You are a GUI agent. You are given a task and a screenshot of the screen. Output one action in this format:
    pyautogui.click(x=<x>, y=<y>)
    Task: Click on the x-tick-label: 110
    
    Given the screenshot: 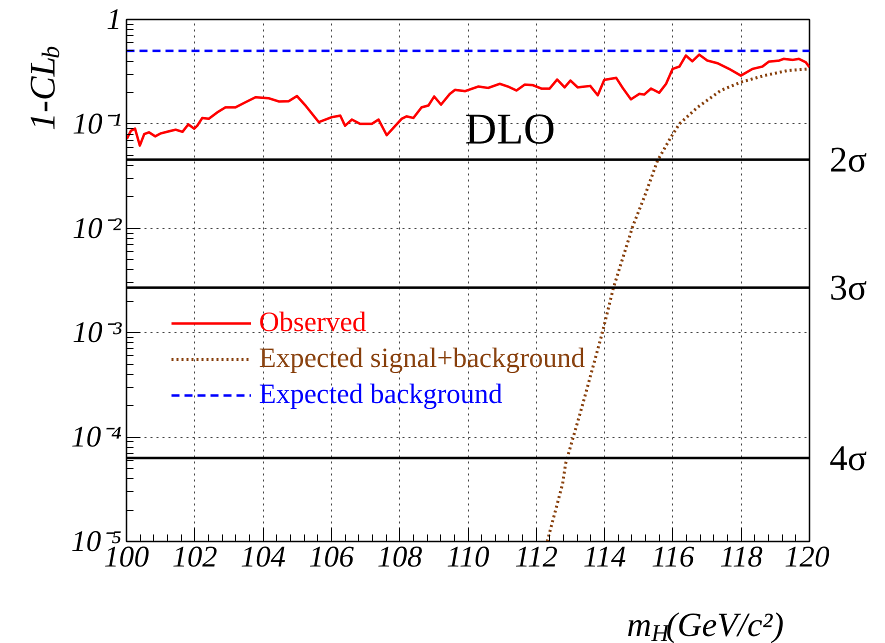 What is the action you would take?
    pyautogui.click(x=468, y=557)
    